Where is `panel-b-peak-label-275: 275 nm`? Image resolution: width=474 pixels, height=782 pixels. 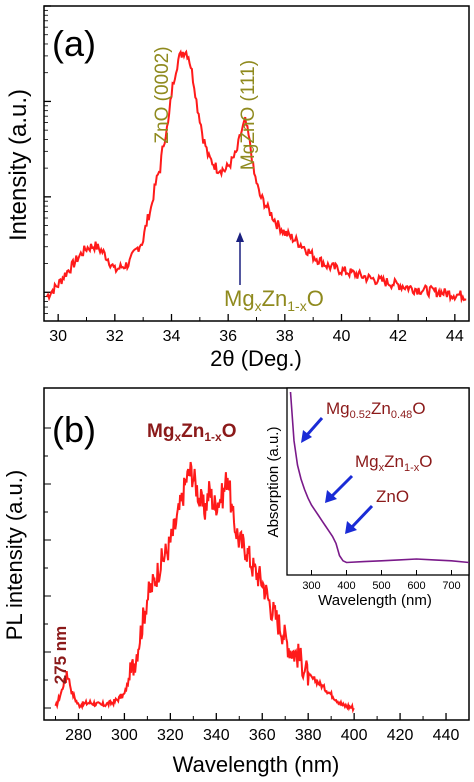 panel-b-peak-label-275: 275 nm is located at coordinates (60, 655).